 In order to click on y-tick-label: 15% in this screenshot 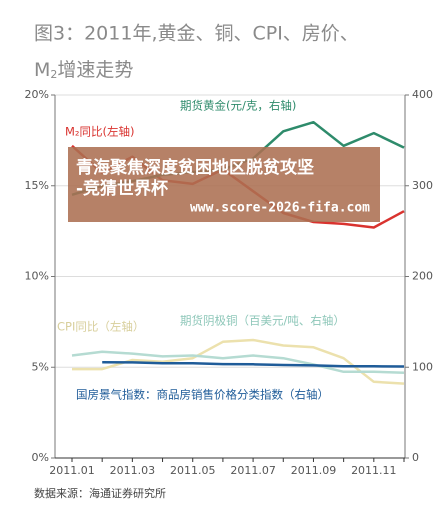, I will do `click(37, 185)`.